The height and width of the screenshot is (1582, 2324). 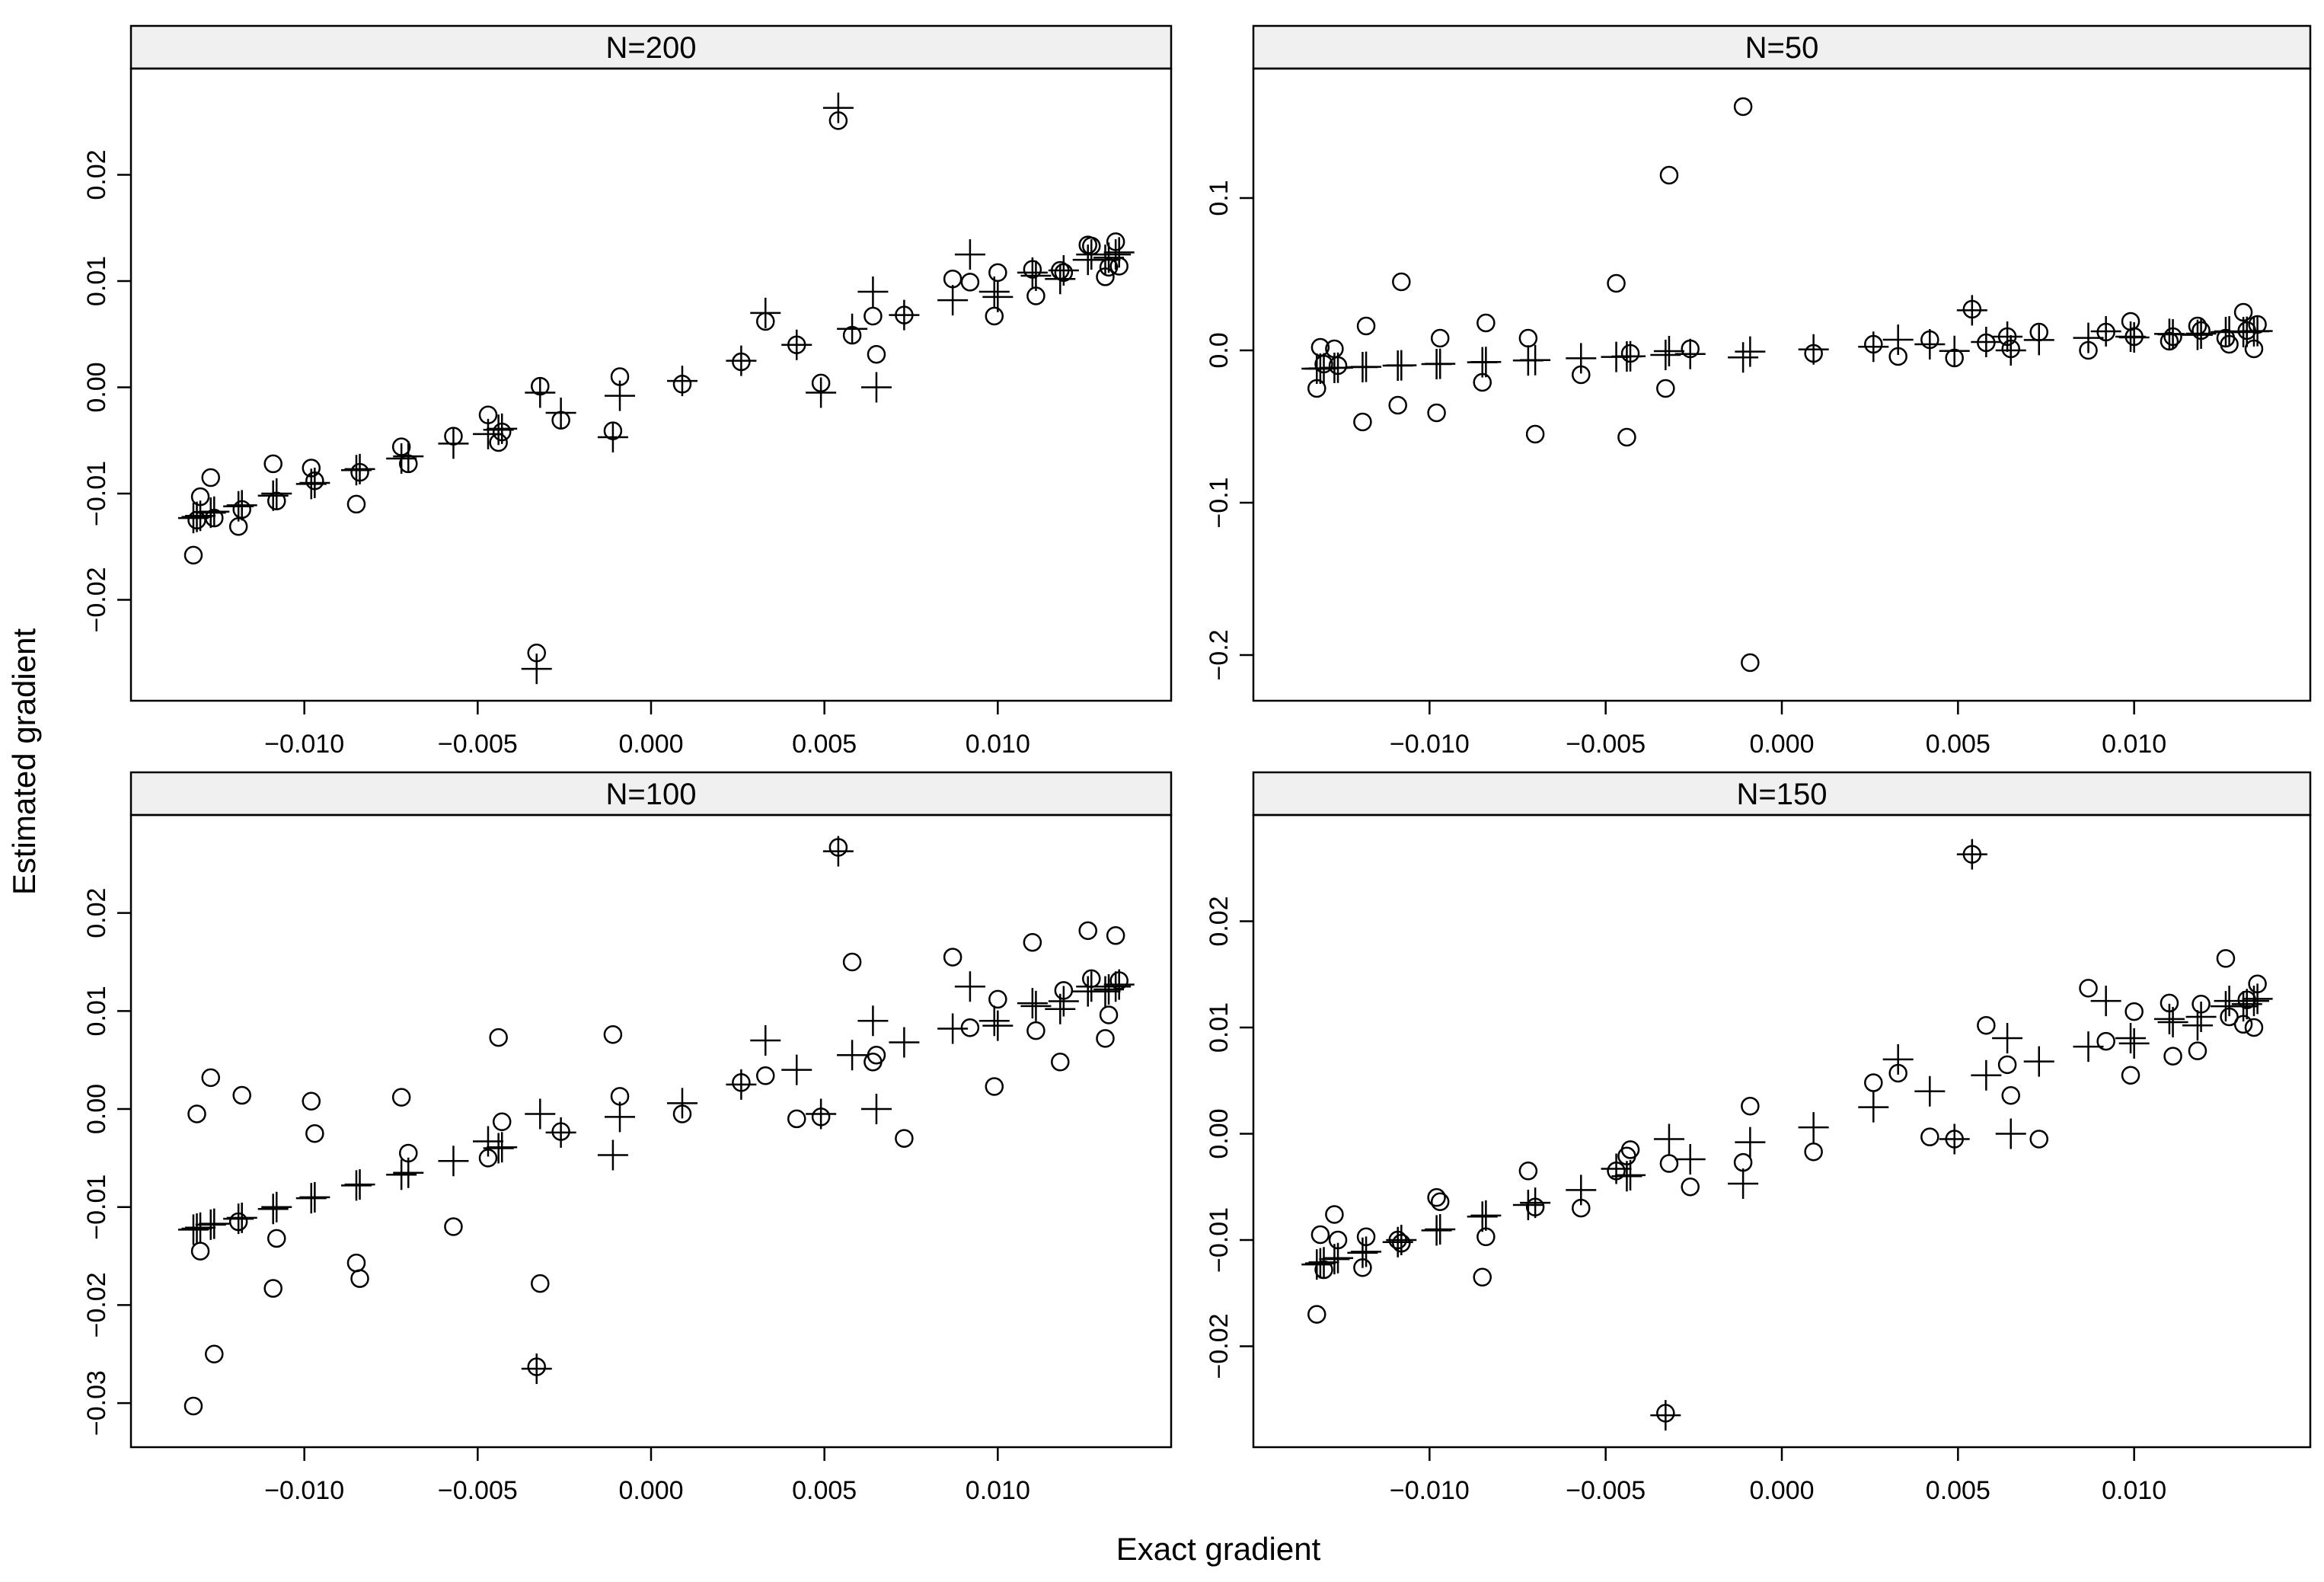 I want to click on x-tick-label: −0.005, so click(x=1606, y=744).